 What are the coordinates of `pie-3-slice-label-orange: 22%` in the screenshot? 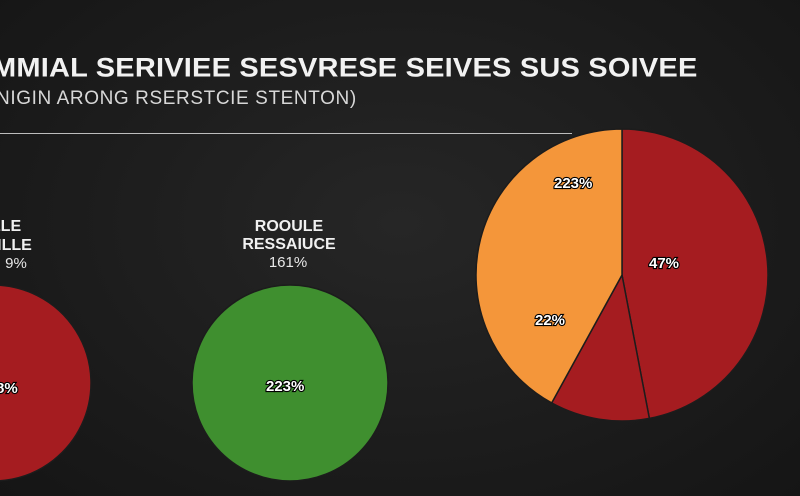 It's located at (550, 320).